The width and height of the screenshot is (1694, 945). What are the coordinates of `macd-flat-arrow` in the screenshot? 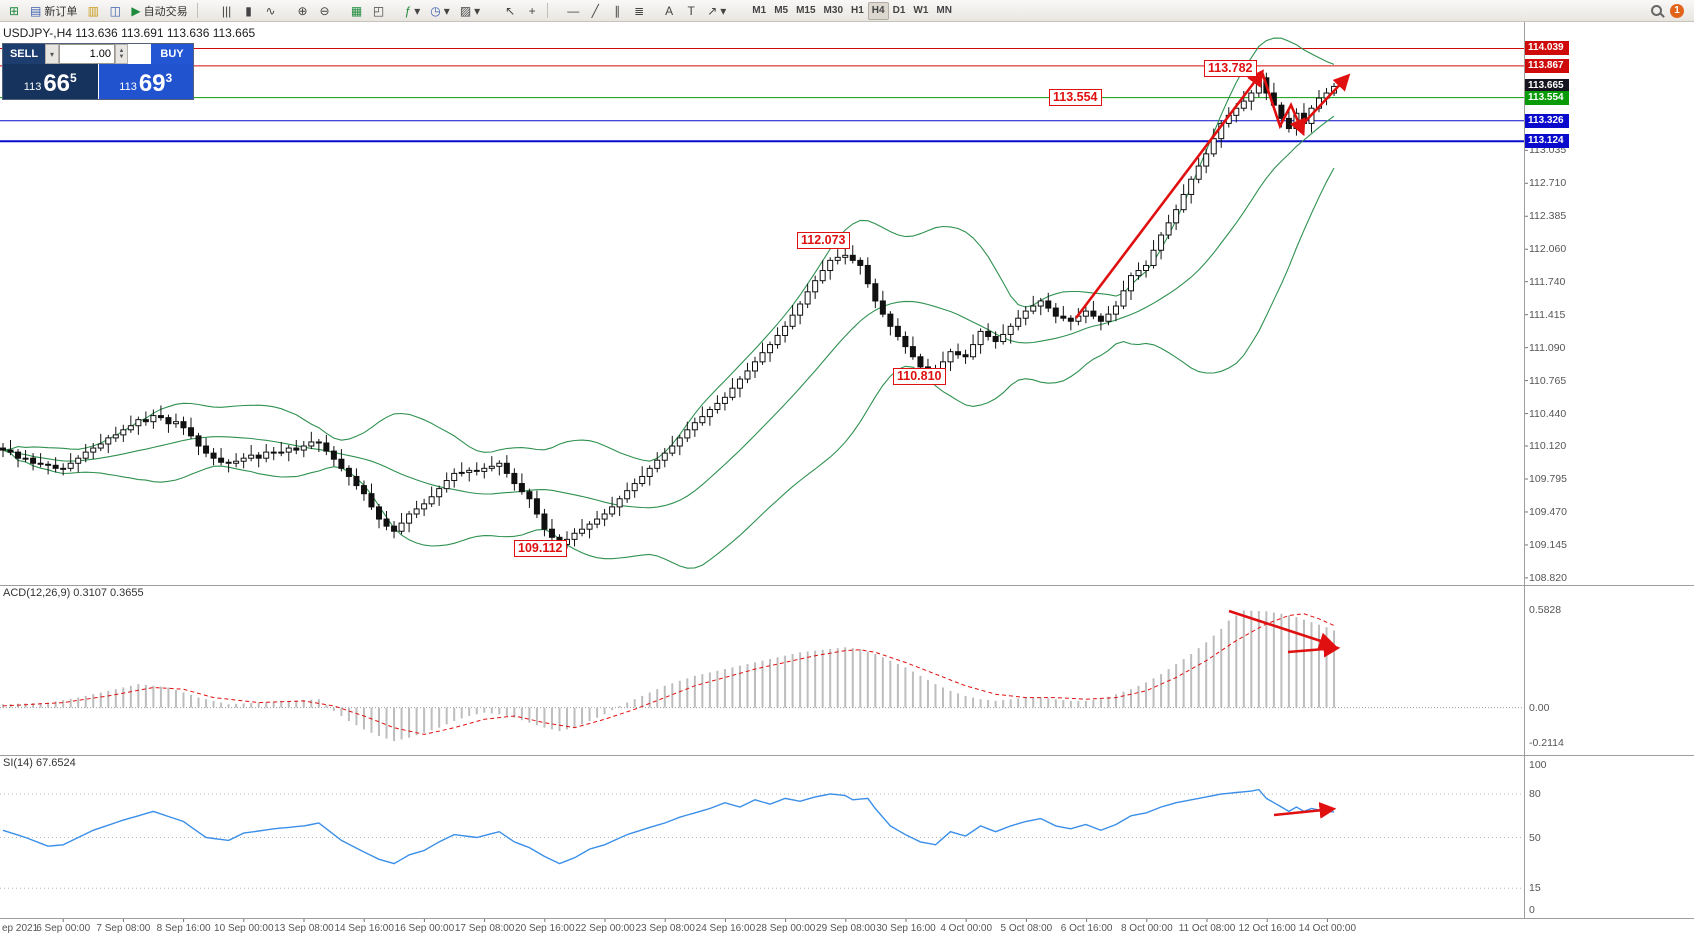 It's located at (1314, 649).